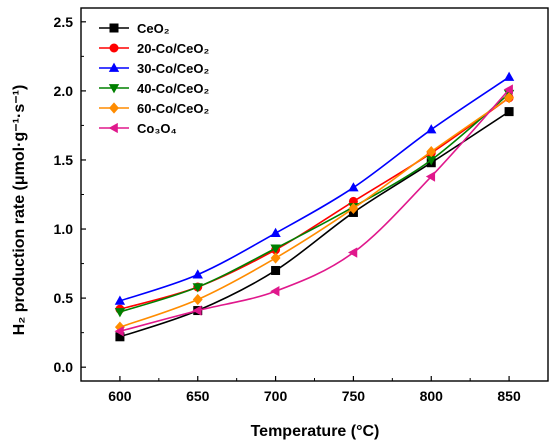 The height and width of the screenshot is (443, 550). Describe the element at coordinates (173, 108) in the screenshot. I see `legend-label: 60-Co/CeO₂` at that location.